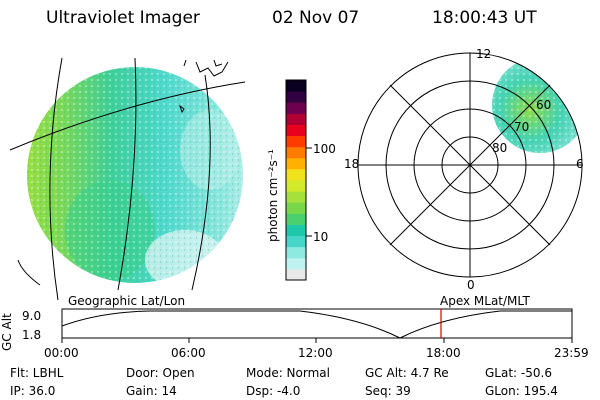 This screenshot has height=400, width=600. I want to click on glat-info: GLat: -50.6, so click(518, 373).